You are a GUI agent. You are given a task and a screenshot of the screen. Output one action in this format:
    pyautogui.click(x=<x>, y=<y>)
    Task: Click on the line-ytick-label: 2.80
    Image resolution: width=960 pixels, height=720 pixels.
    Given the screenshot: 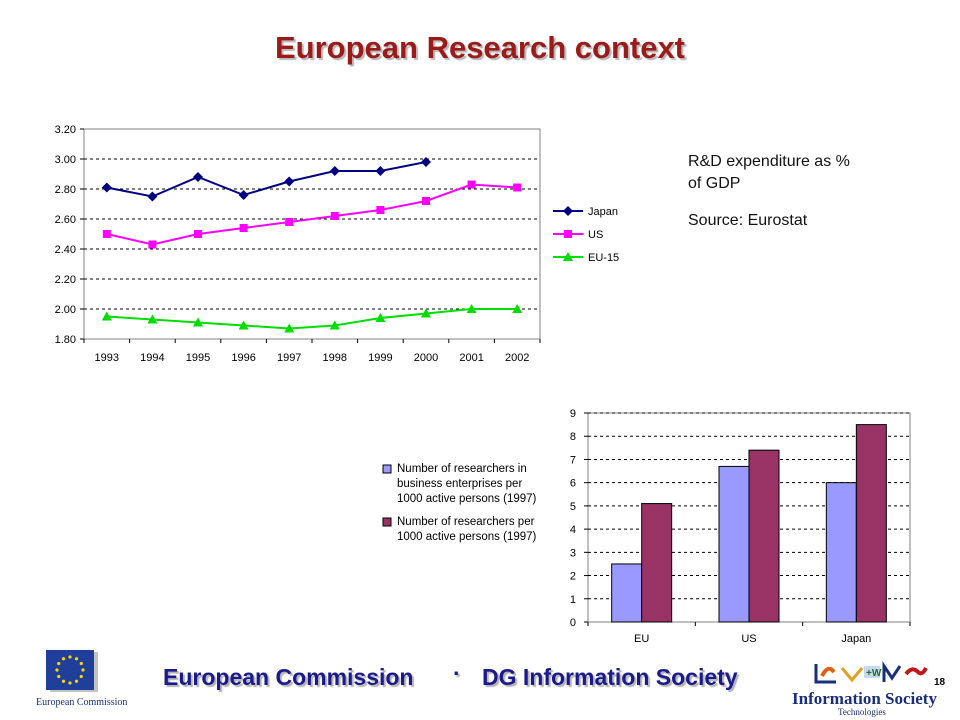 What is the action you would take?
    pyautogui.click(x=65, y=190)
    